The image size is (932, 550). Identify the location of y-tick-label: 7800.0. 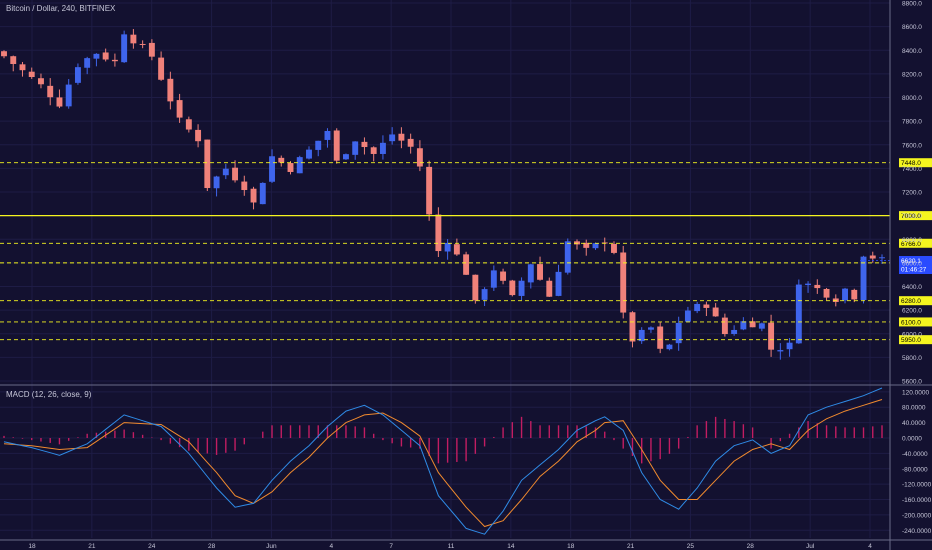
(912, 122).